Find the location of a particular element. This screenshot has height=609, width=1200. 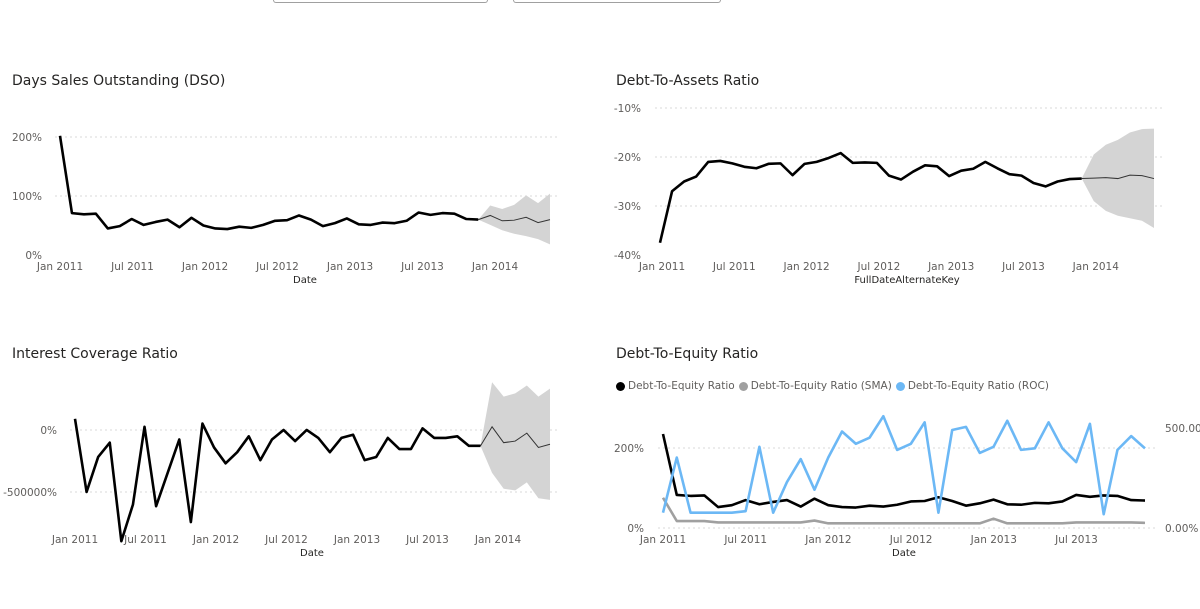

slicer-tab-right is located at coordinates (617, 1).